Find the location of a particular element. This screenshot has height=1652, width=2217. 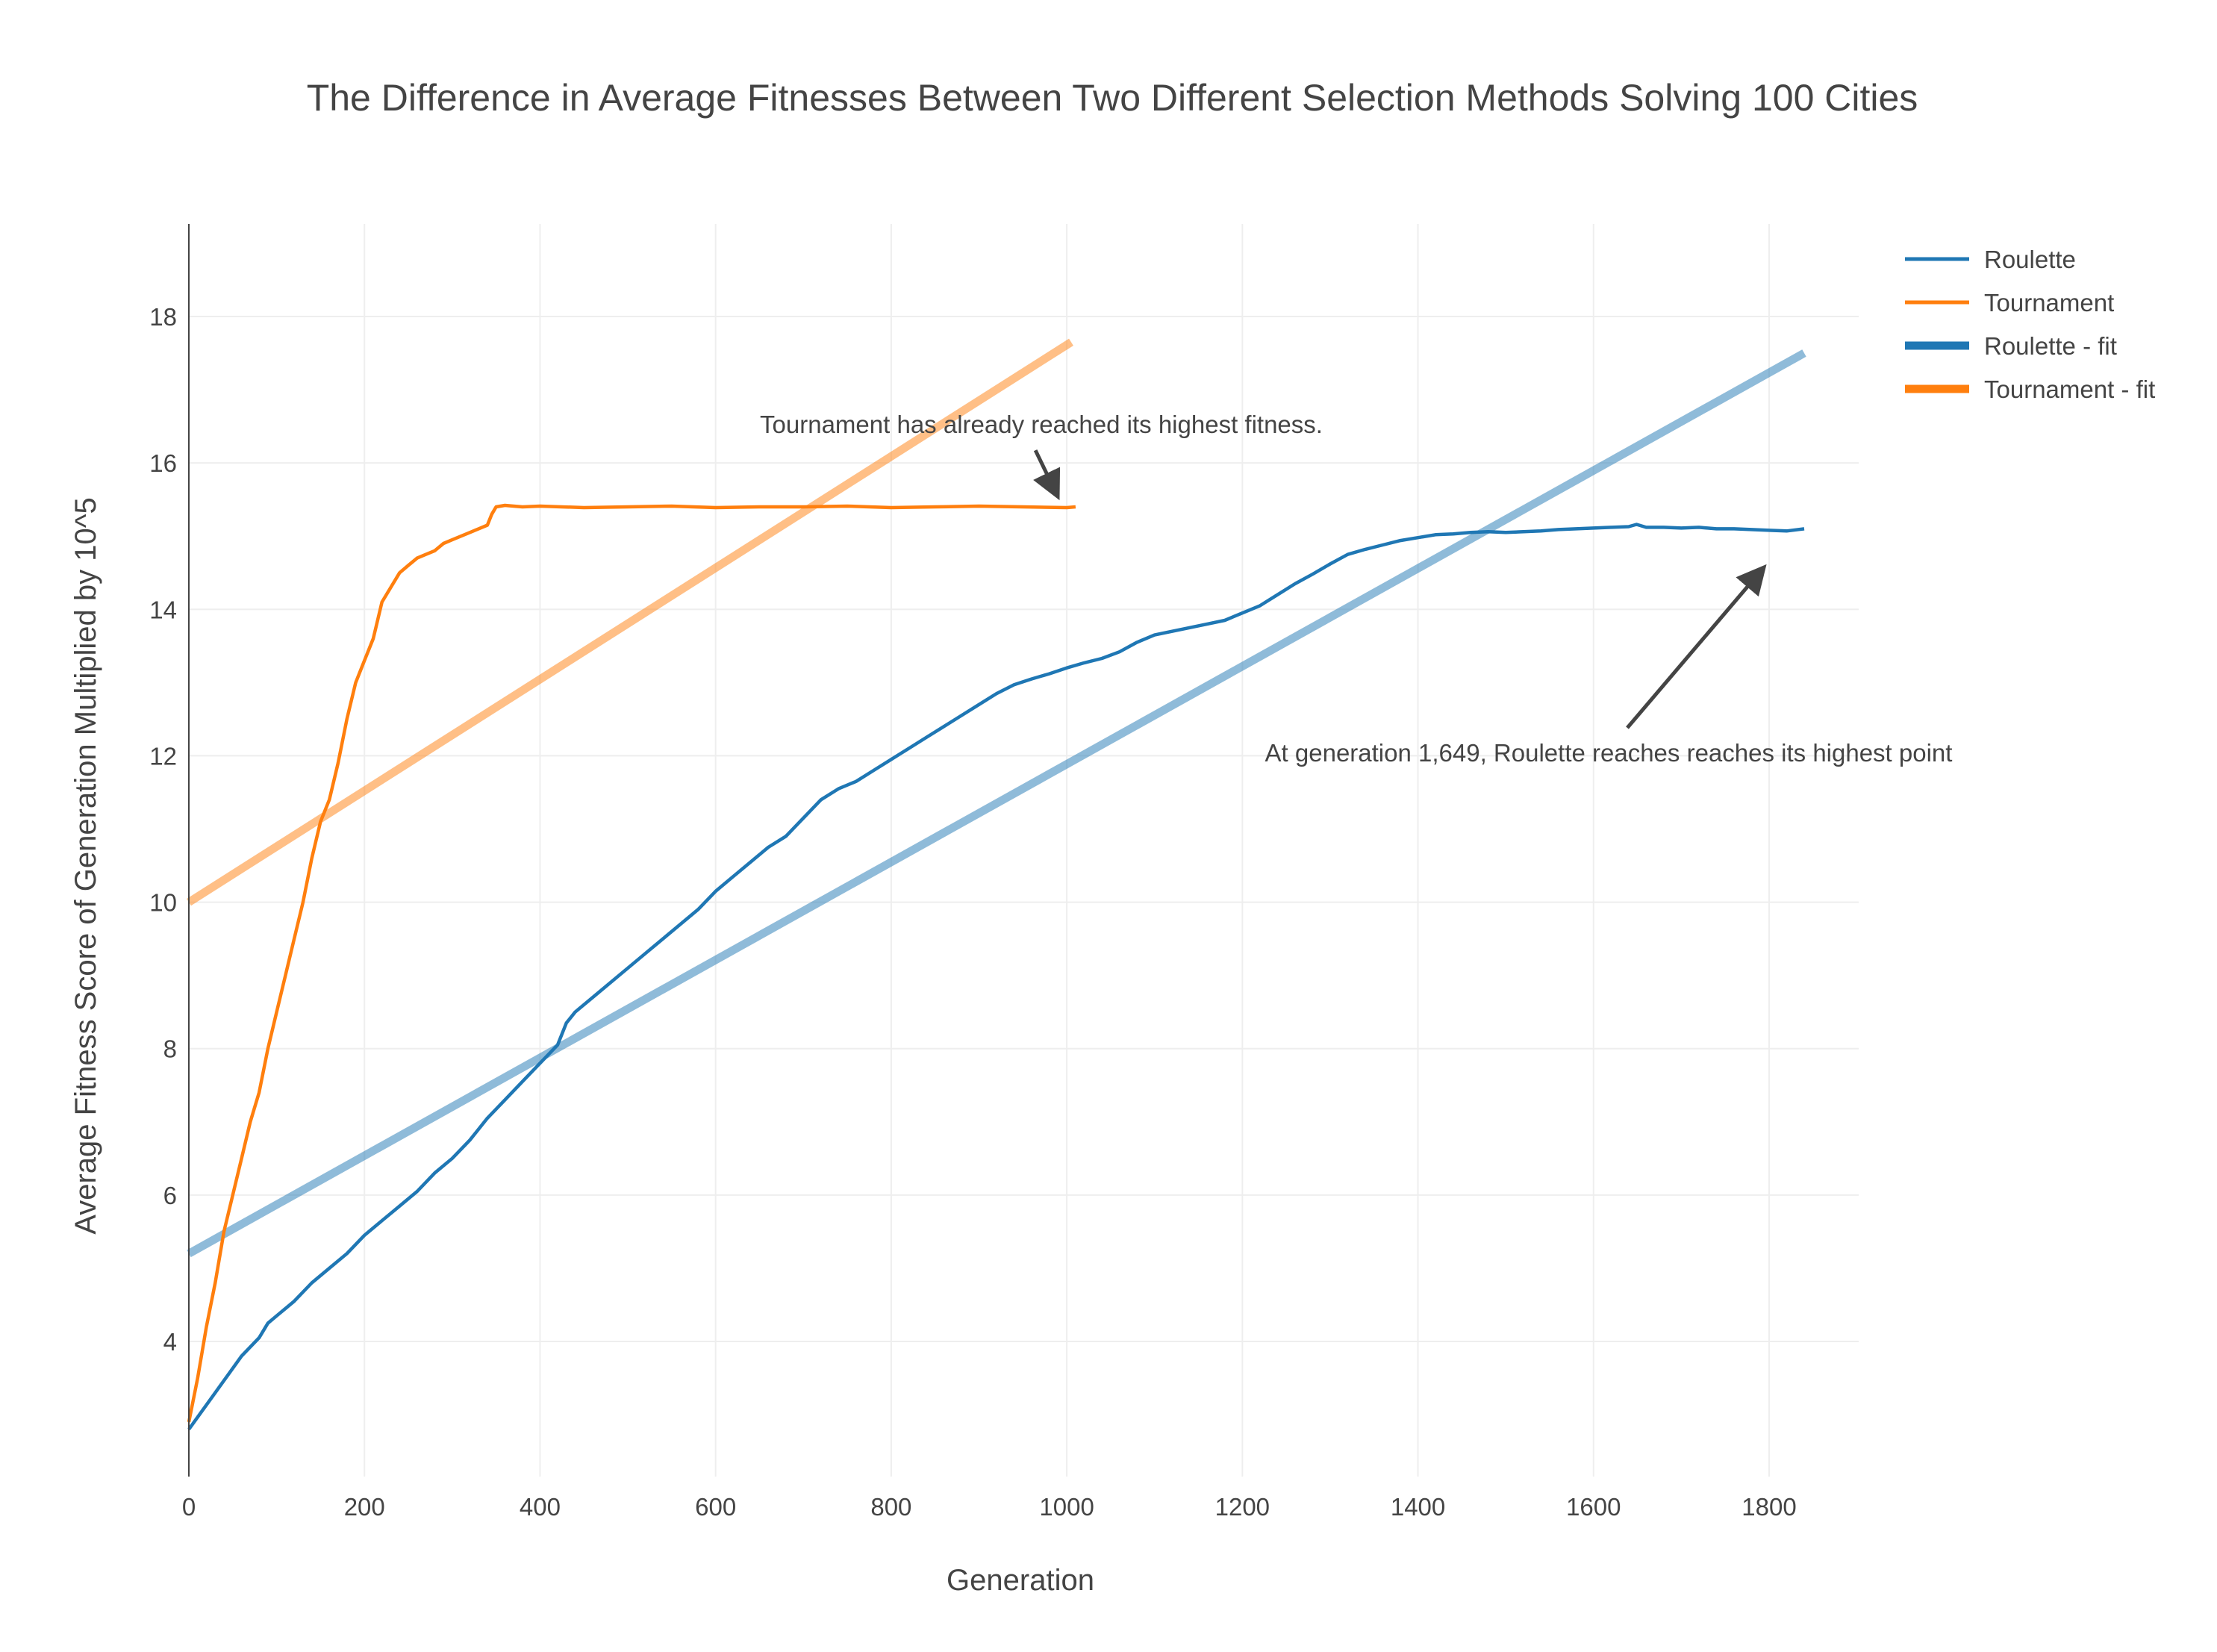

legend-label: Tournament - fit is located at coordinates (2069, 389).